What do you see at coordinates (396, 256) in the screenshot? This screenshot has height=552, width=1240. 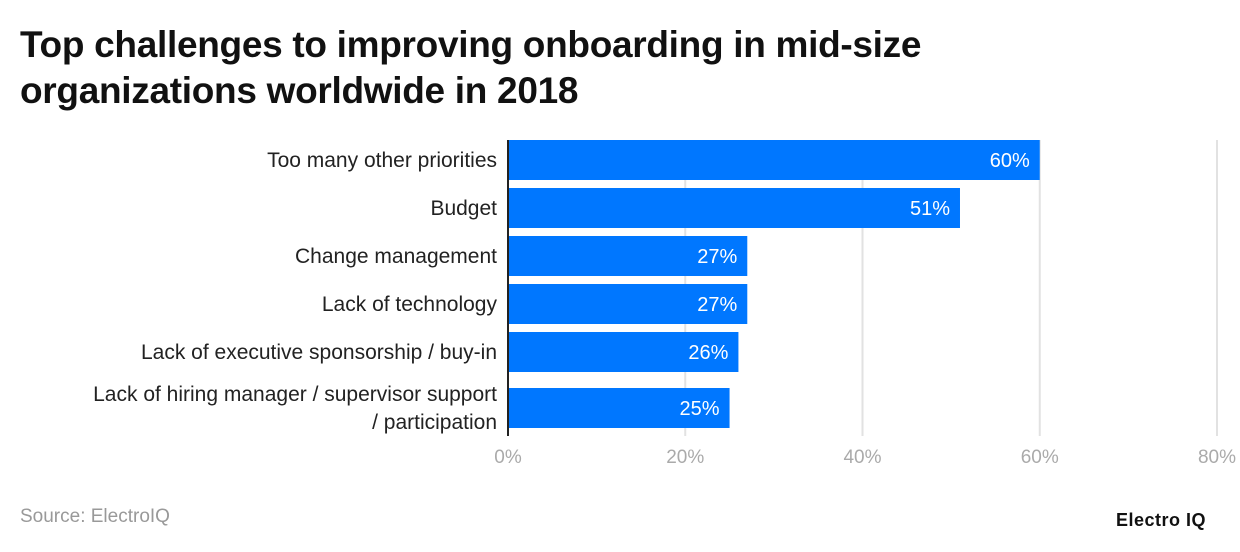 I see `category-label: Change management` at bounding box center [396, 256].